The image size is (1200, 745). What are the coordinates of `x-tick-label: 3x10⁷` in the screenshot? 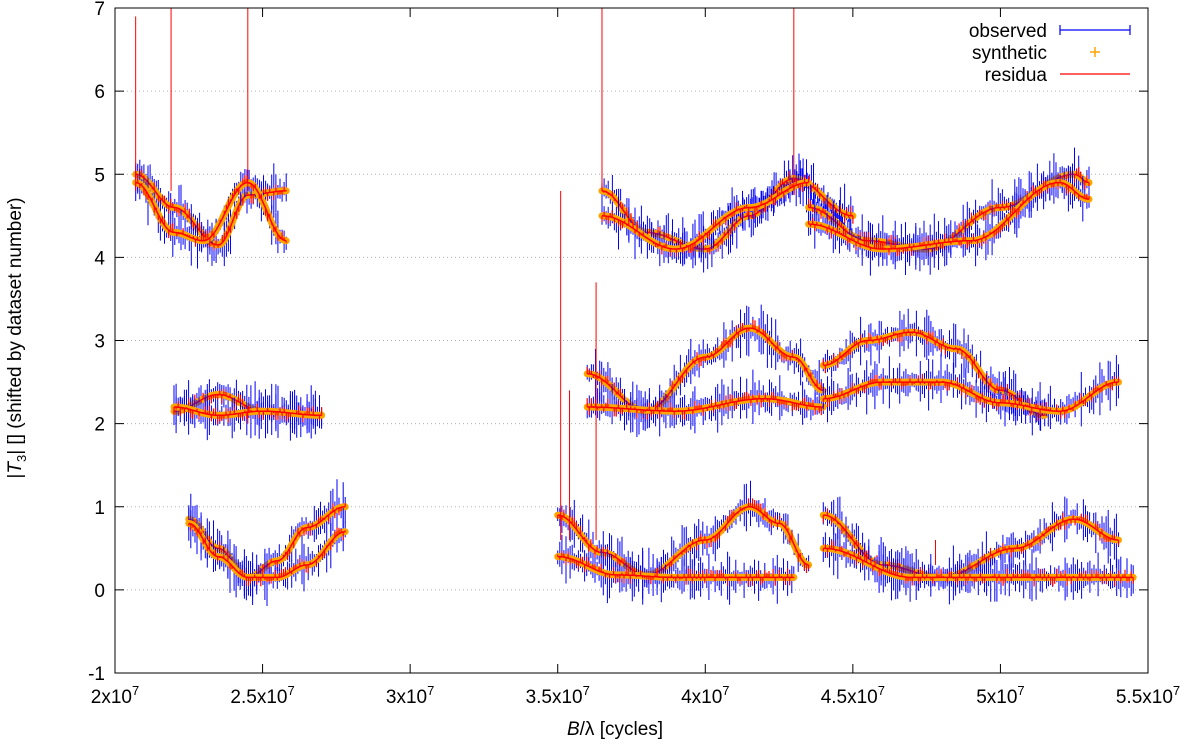 It's located at (410, 695).